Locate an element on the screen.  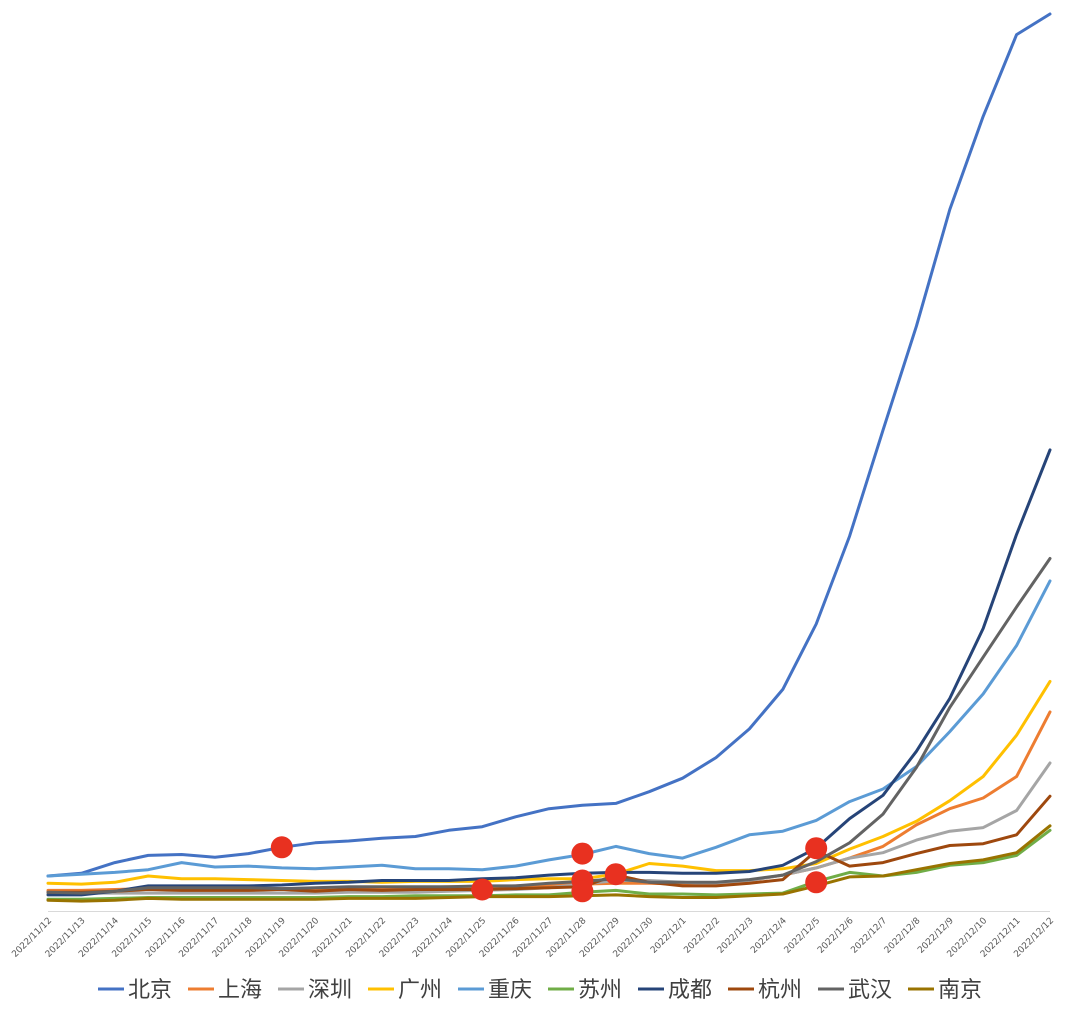
legend-item-3: 广州 is located at coordinates (405, 990).